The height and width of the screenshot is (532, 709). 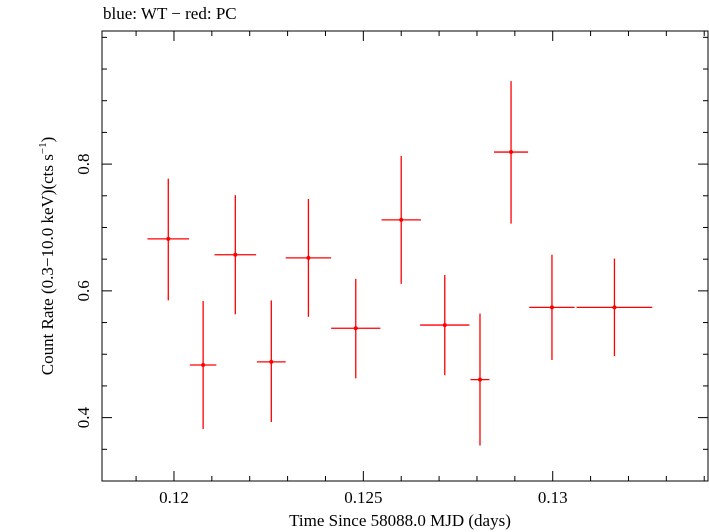 I want to click on chart-title: blue: WT − red: PC, so click(x=170, y=13).